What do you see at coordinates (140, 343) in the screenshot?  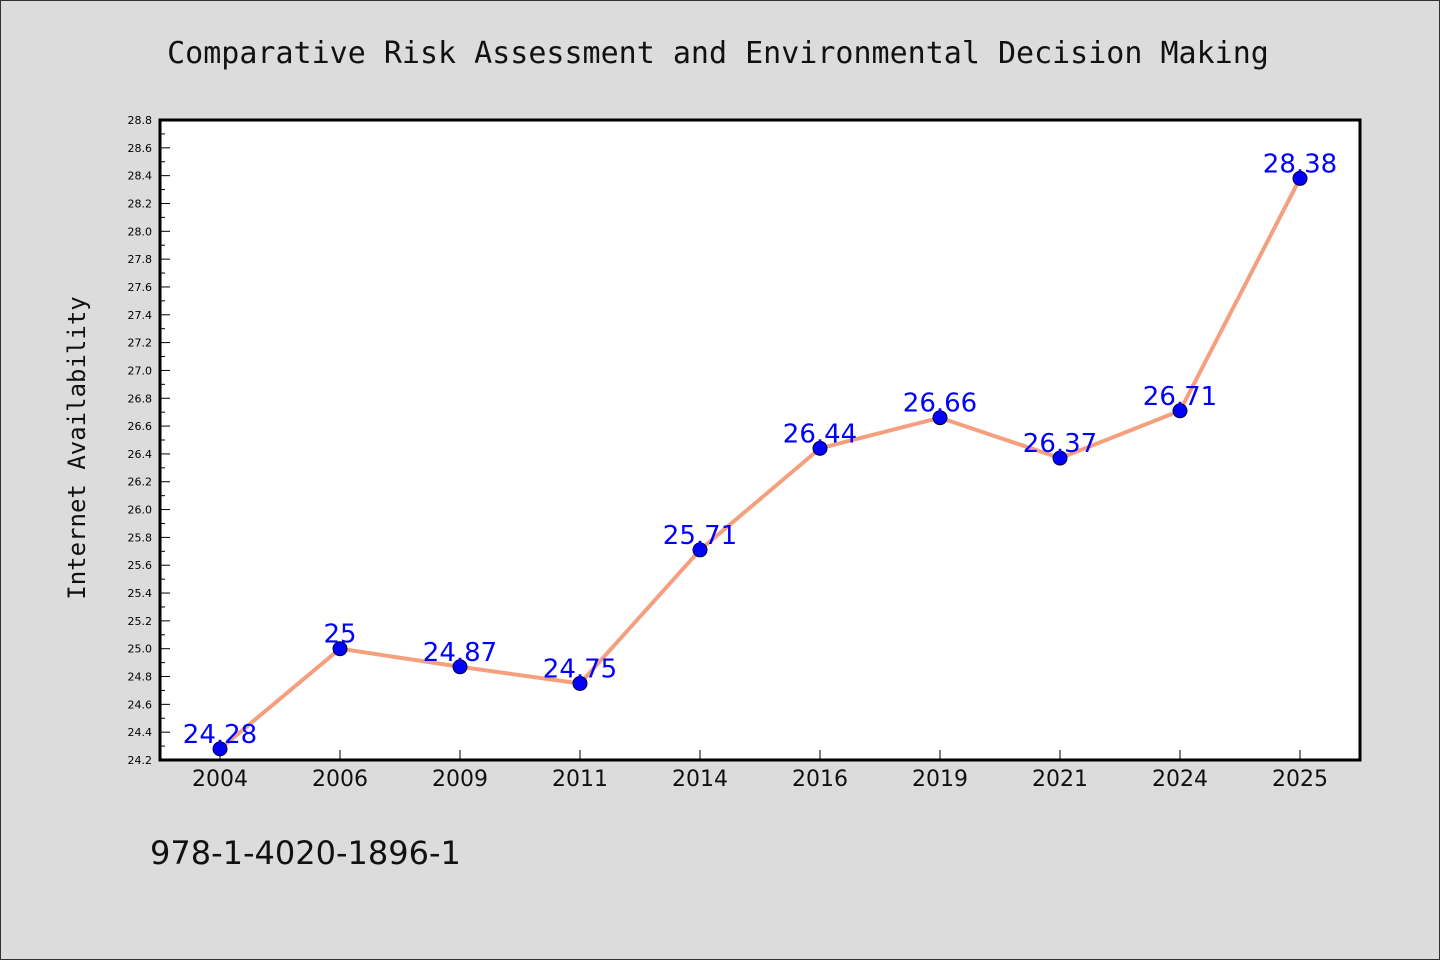 I see `y-tick-label: 27.2` at bounding box center [140, 343].